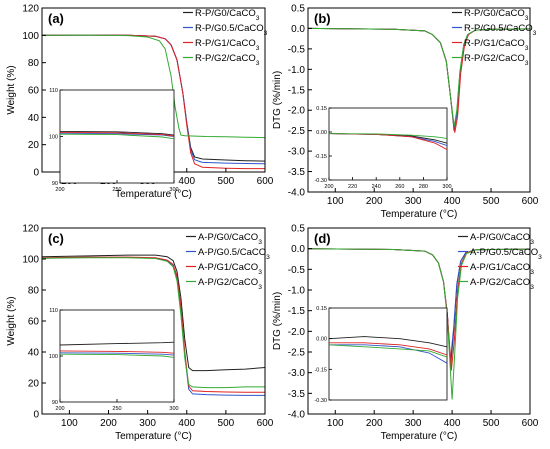 Image resolution: width=550 pixels, height=449 pixels. Describe the element at coordinates (297, 415) in the screenshot. I see `y-tick-label: -4.0` at that location.